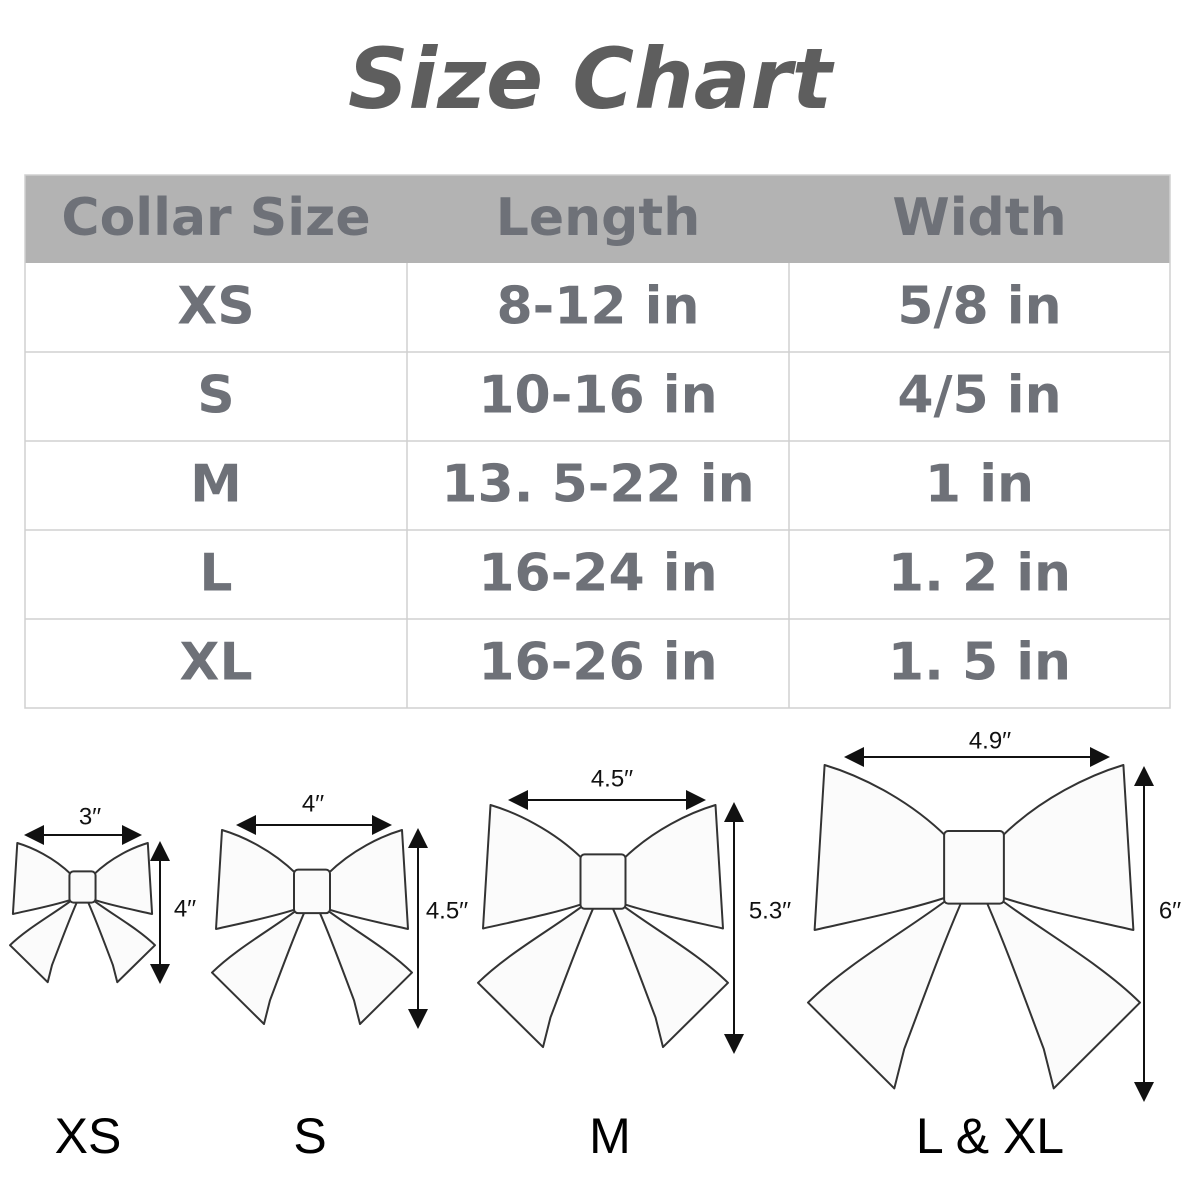 The height and width of the screenshot is (1204, 1200). Describe the element at coordinates (215, 663) in the screenshot. I see `table-cell: XL` at that location.